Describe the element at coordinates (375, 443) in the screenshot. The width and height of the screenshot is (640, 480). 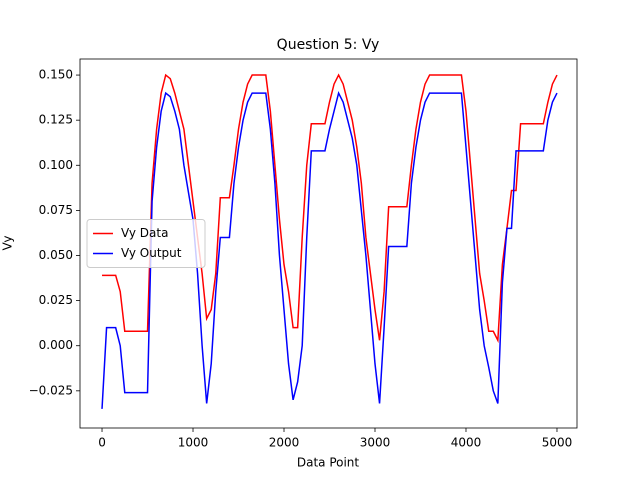
I see `x-tick-label: 3000` at that location.